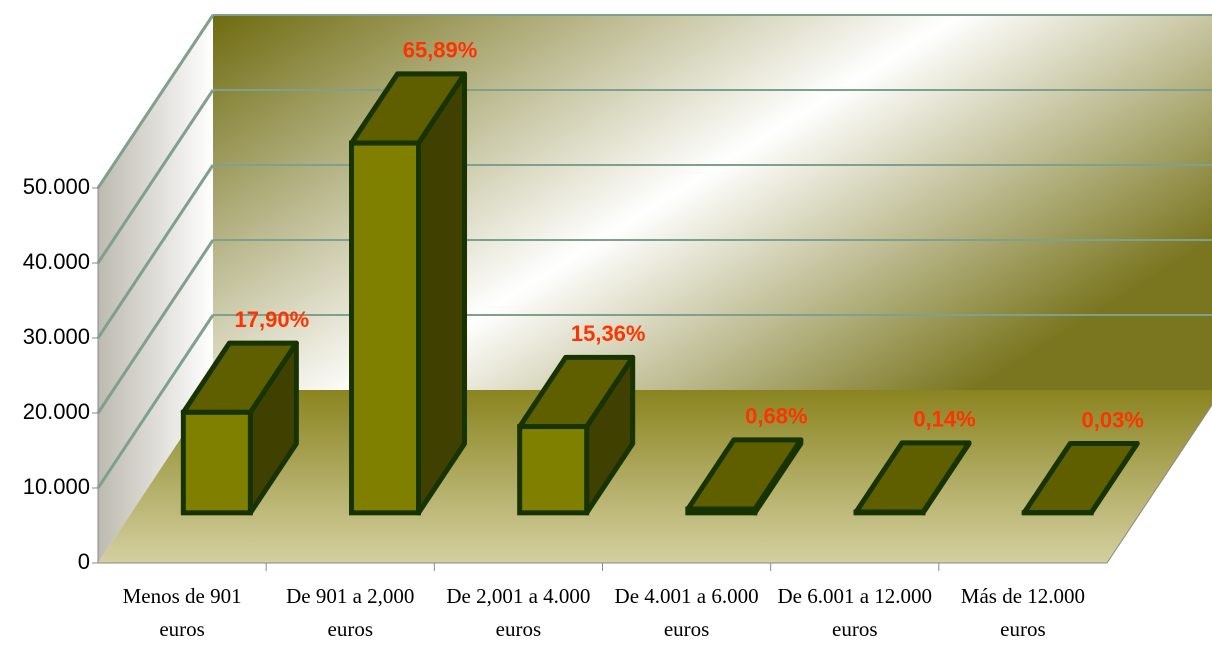 The image size is (1212, 647). Describe the element at coordinates (1112, 419) in the screenshot. I see `data-label: 0,03%` at that location.